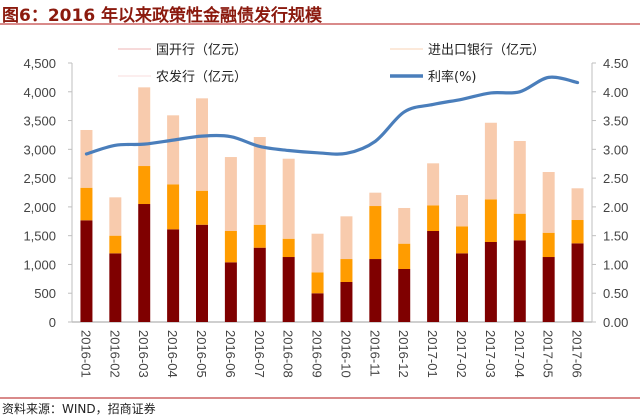 The width and height of the screenshot is (640, 419). I want to click on y-left-tick-label: 1,500, so click(39, 236).